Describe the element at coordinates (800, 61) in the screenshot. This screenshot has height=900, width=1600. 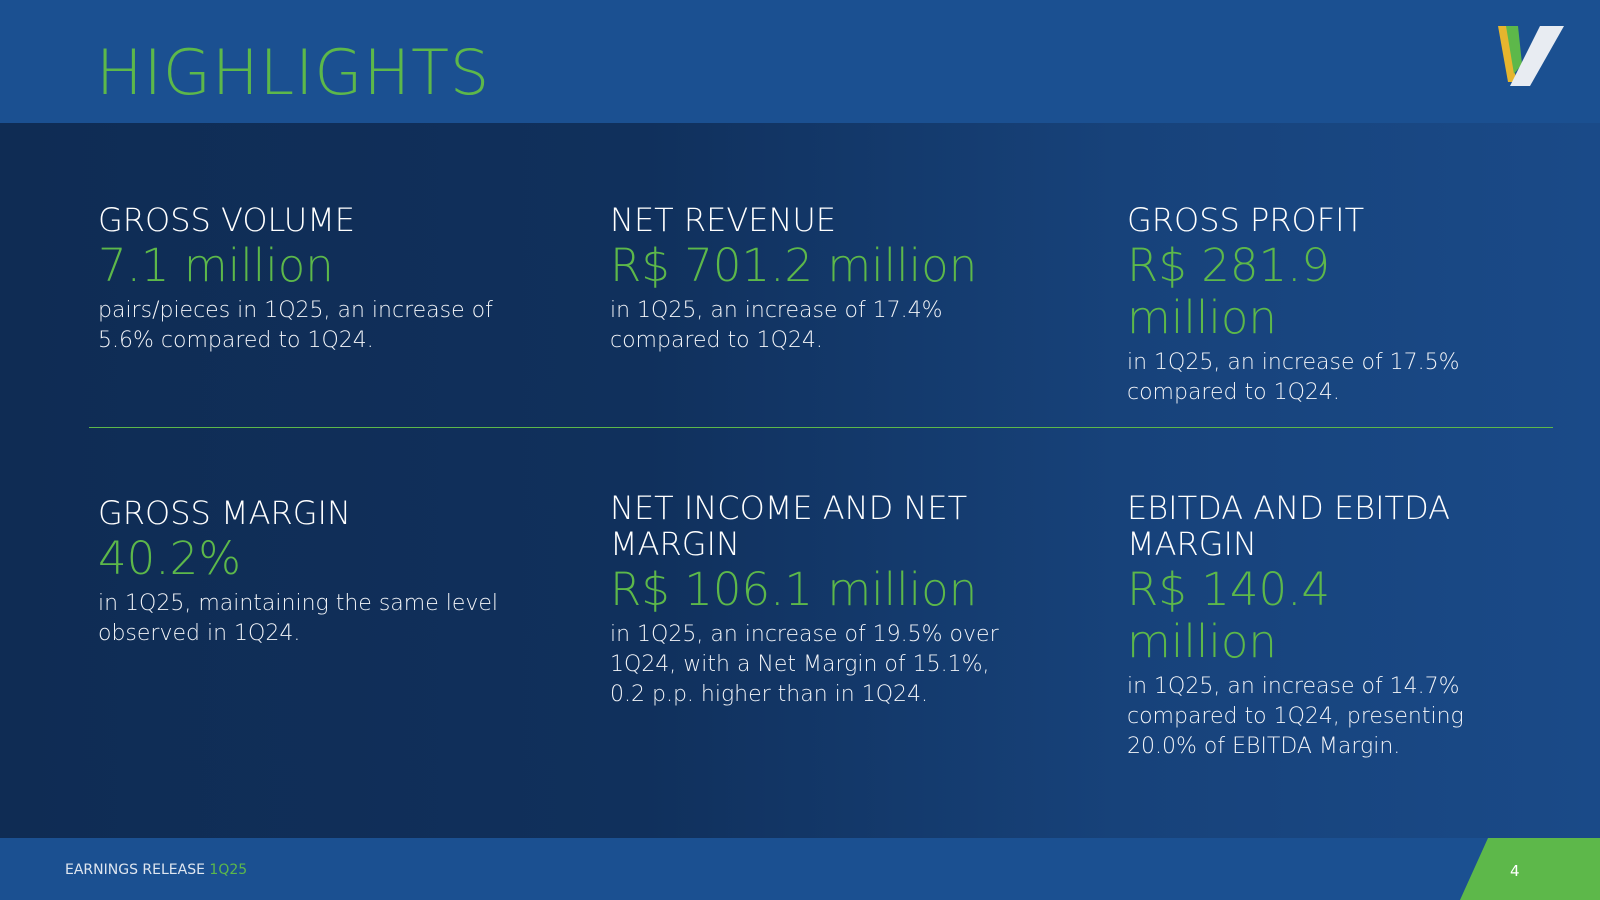
I see `header: HIGHLIGHTS` at that location.